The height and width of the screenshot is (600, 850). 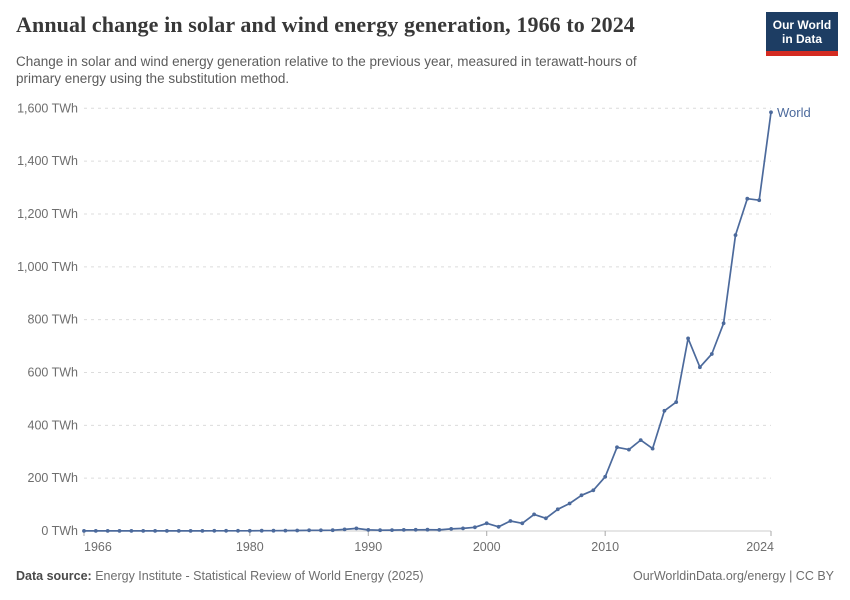 What do you see at coordinates (802, 25) in the screenshot?
I see `logo-line-1: Our World` at bounding box center [802, 25].